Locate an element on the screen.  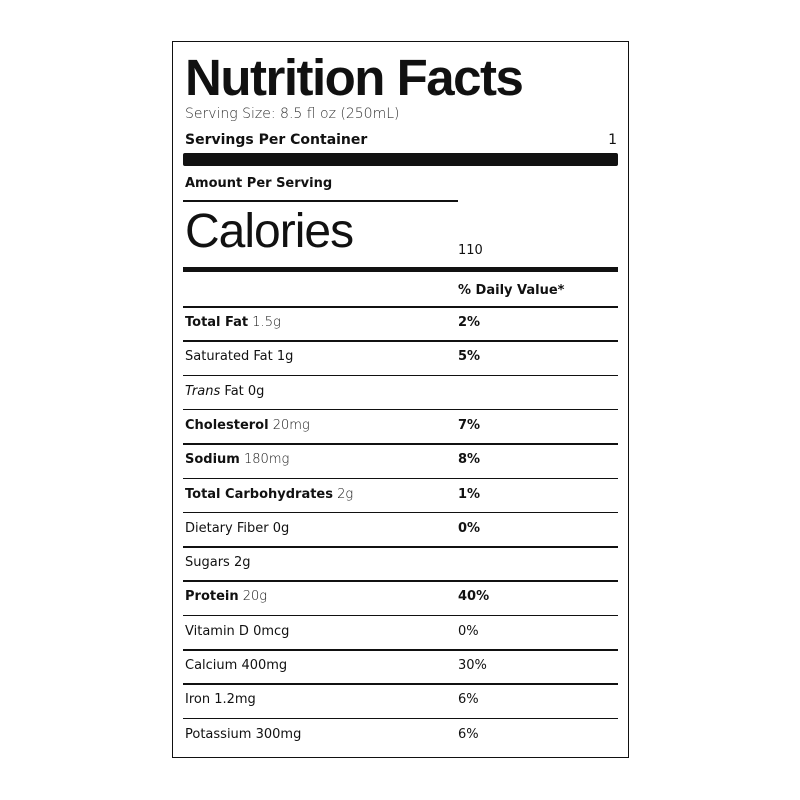
nutrient-amount: 20g is located at coordinates (255, 597).